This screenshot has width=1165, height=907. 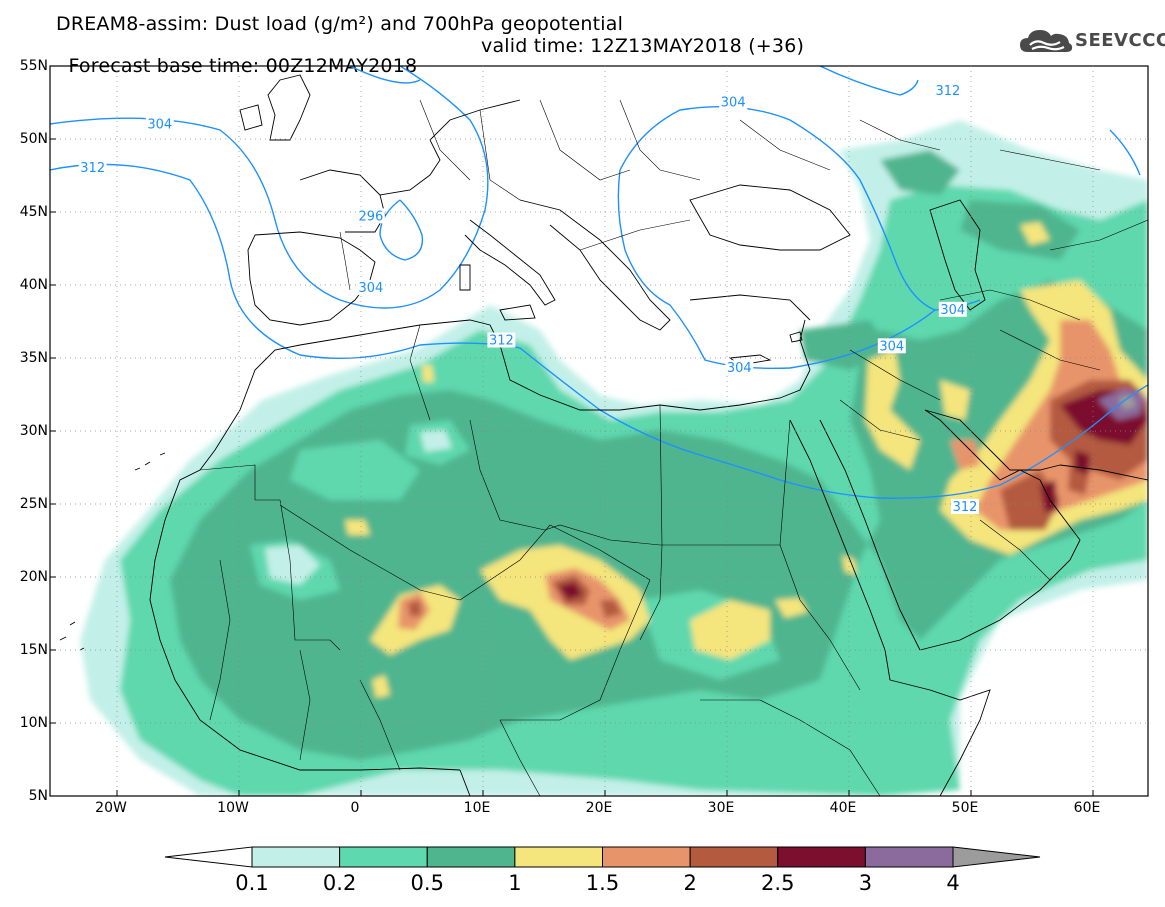 I want to click on lat-label: 55N, so click(x=33, y=66).